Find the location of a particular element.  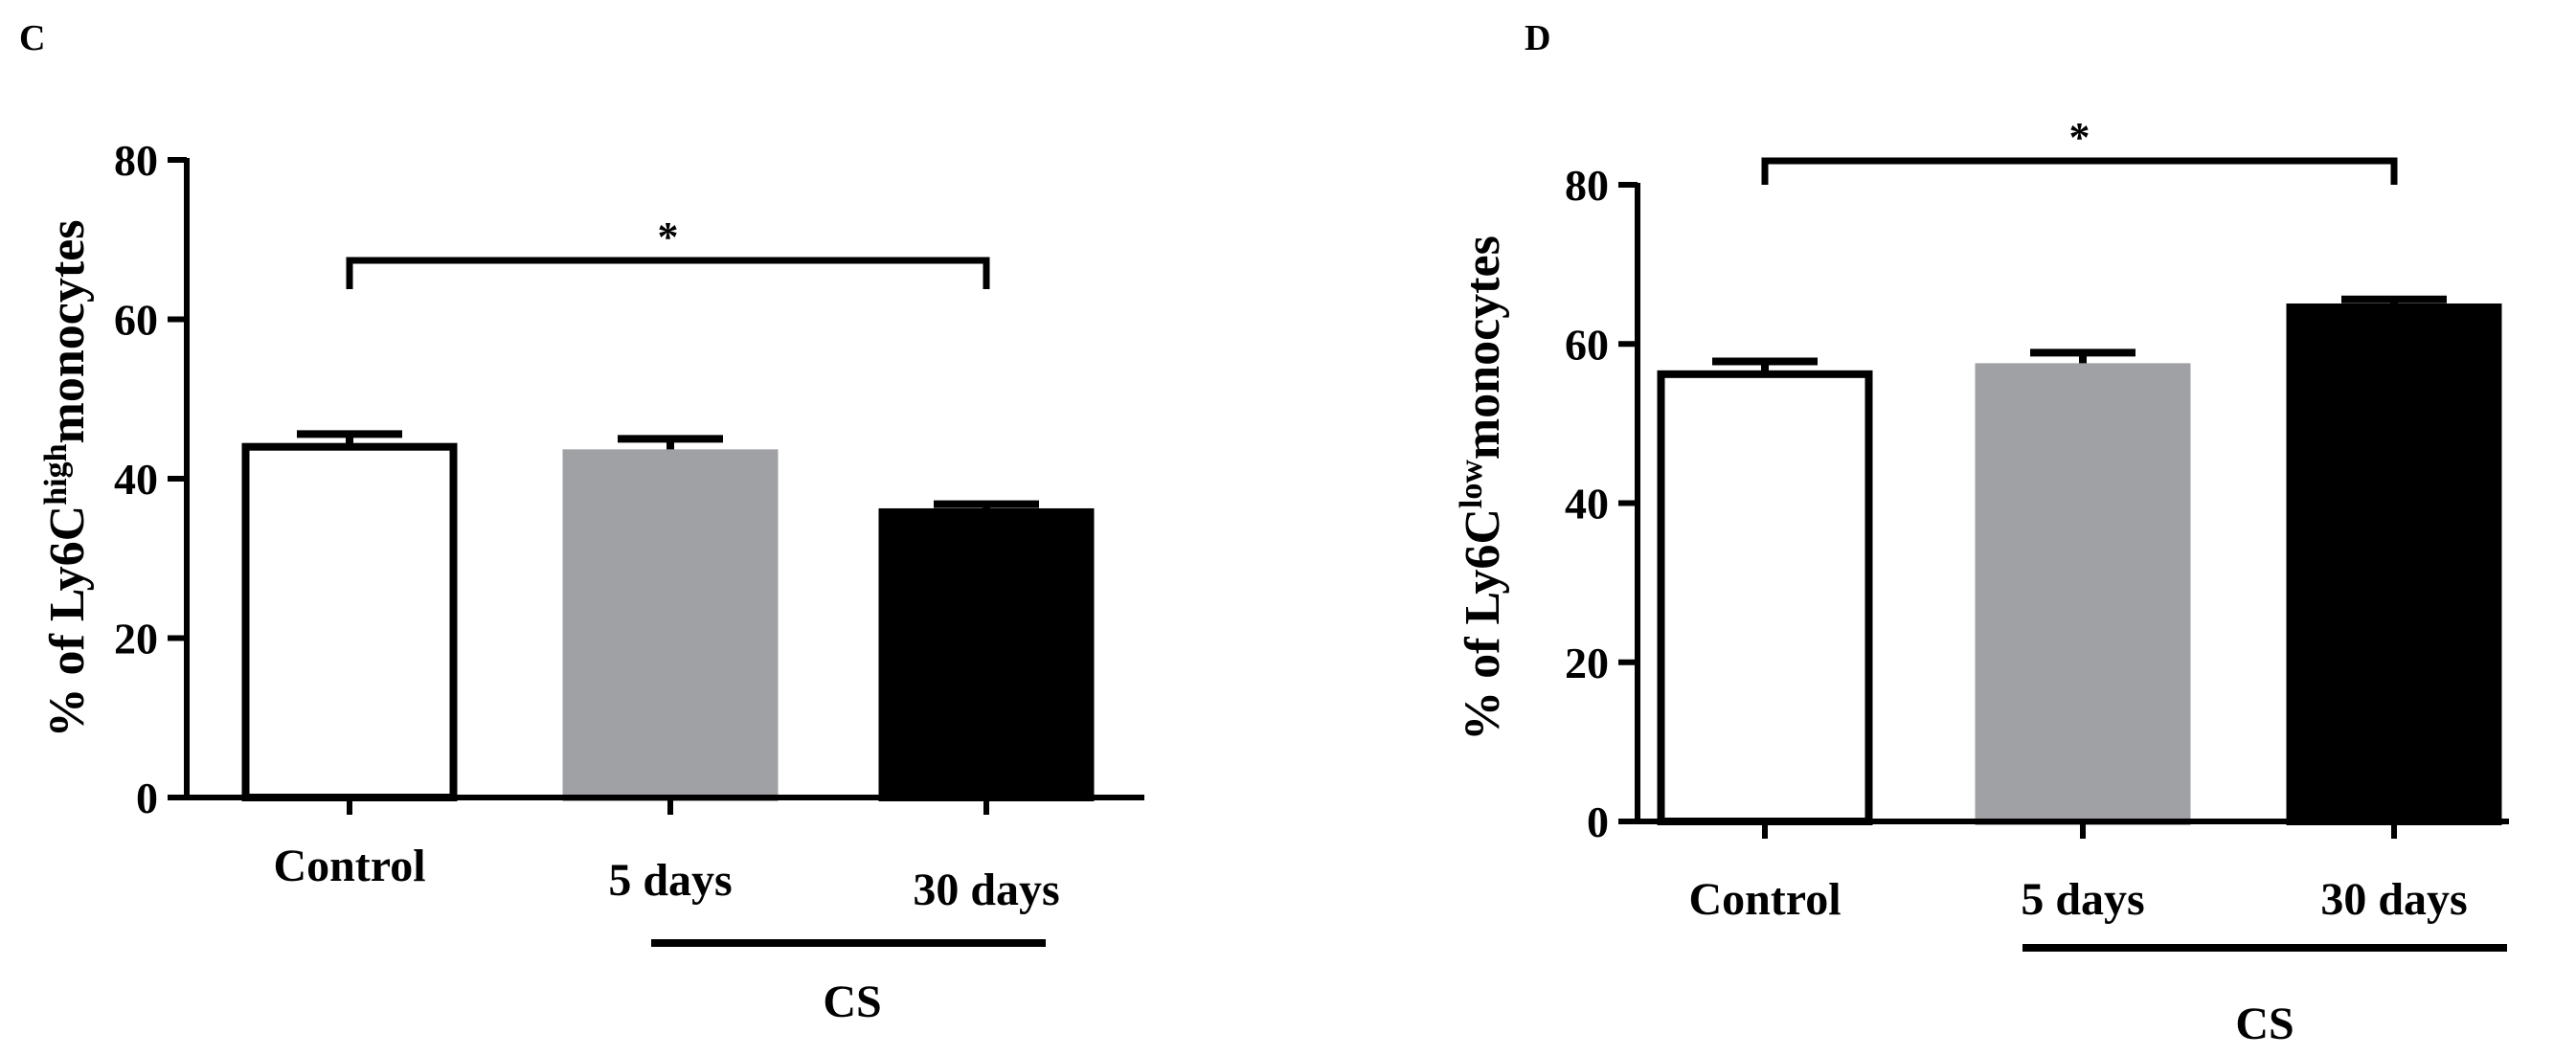

y-axis-label-superscript: low is located at coordinates (1471, 484).